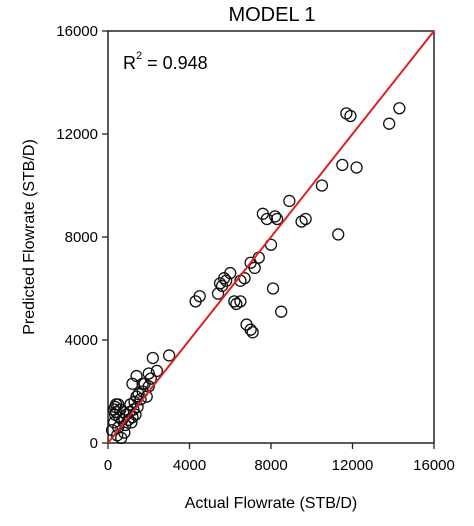 This screenshot has height=526, width=474. What do you see at coordinates (94, 443) in the screenshot?
I see `y-tick-label: 0` at bounding box center [94, 443].